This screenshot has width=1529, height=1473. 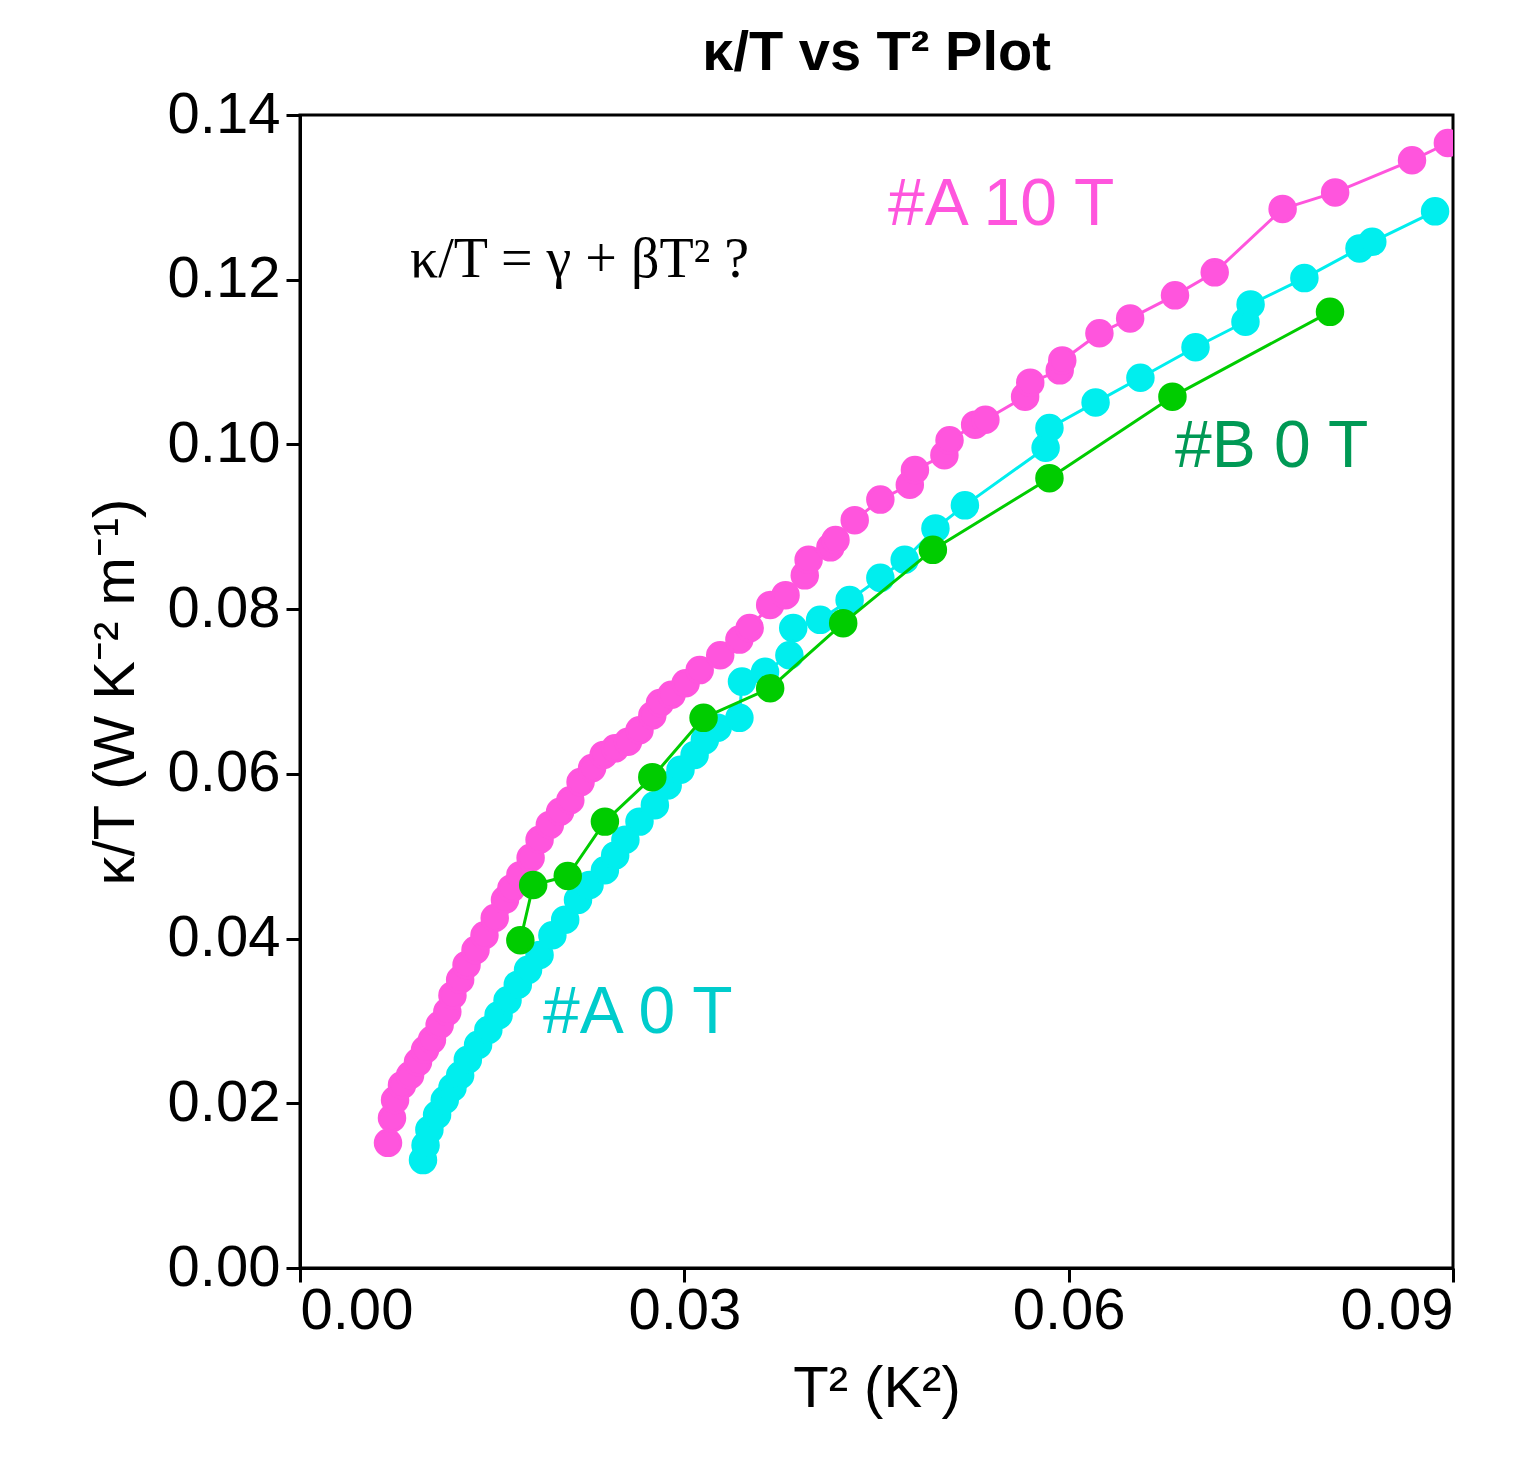 I want to click on x-tick-label: 0.03, so click(x=685, y=1308).